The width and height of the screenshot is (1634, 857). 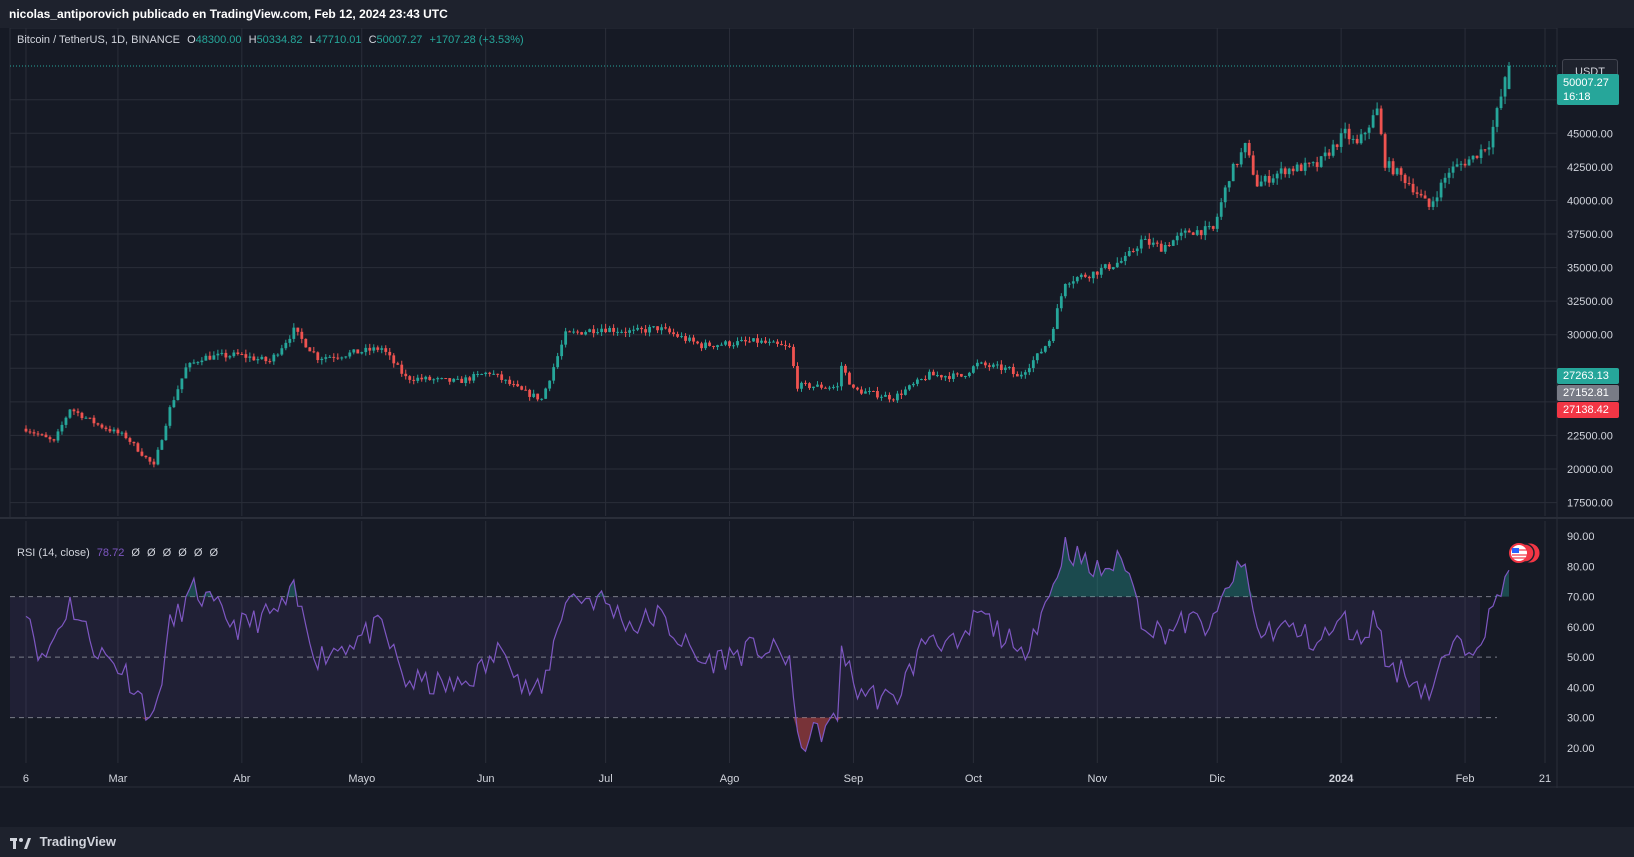 What do you see at coordinates (241, 779) in the screenshot?
I see `x-tick-label: Abr` at bounding box center [241, 779].